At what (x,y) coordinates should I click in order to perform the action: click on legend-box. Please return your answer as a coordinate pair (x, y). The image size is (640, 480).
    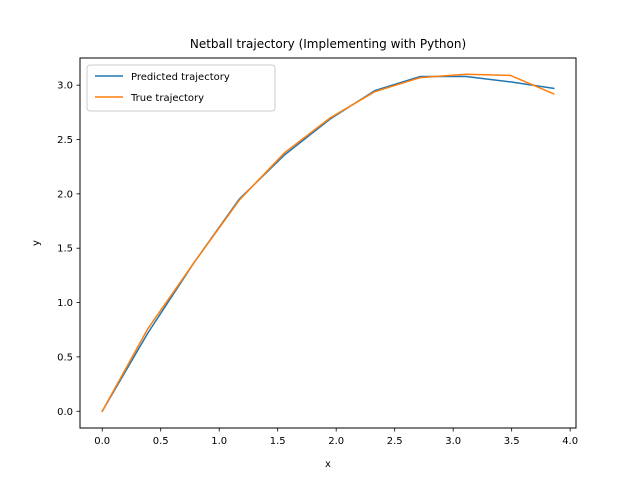
    Looking at the image, I should click on (181, 88).